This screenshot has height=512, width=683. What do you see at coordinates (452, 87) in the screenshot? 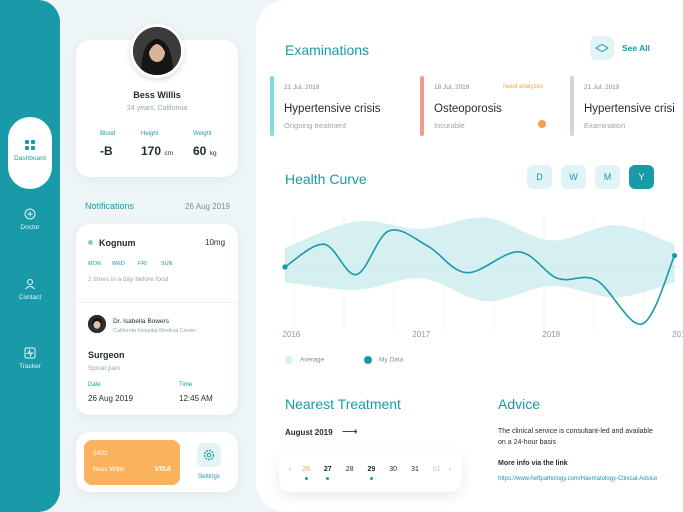
I see `exam-date: 18 Jul, 2019` at bounding box center [452, 87].